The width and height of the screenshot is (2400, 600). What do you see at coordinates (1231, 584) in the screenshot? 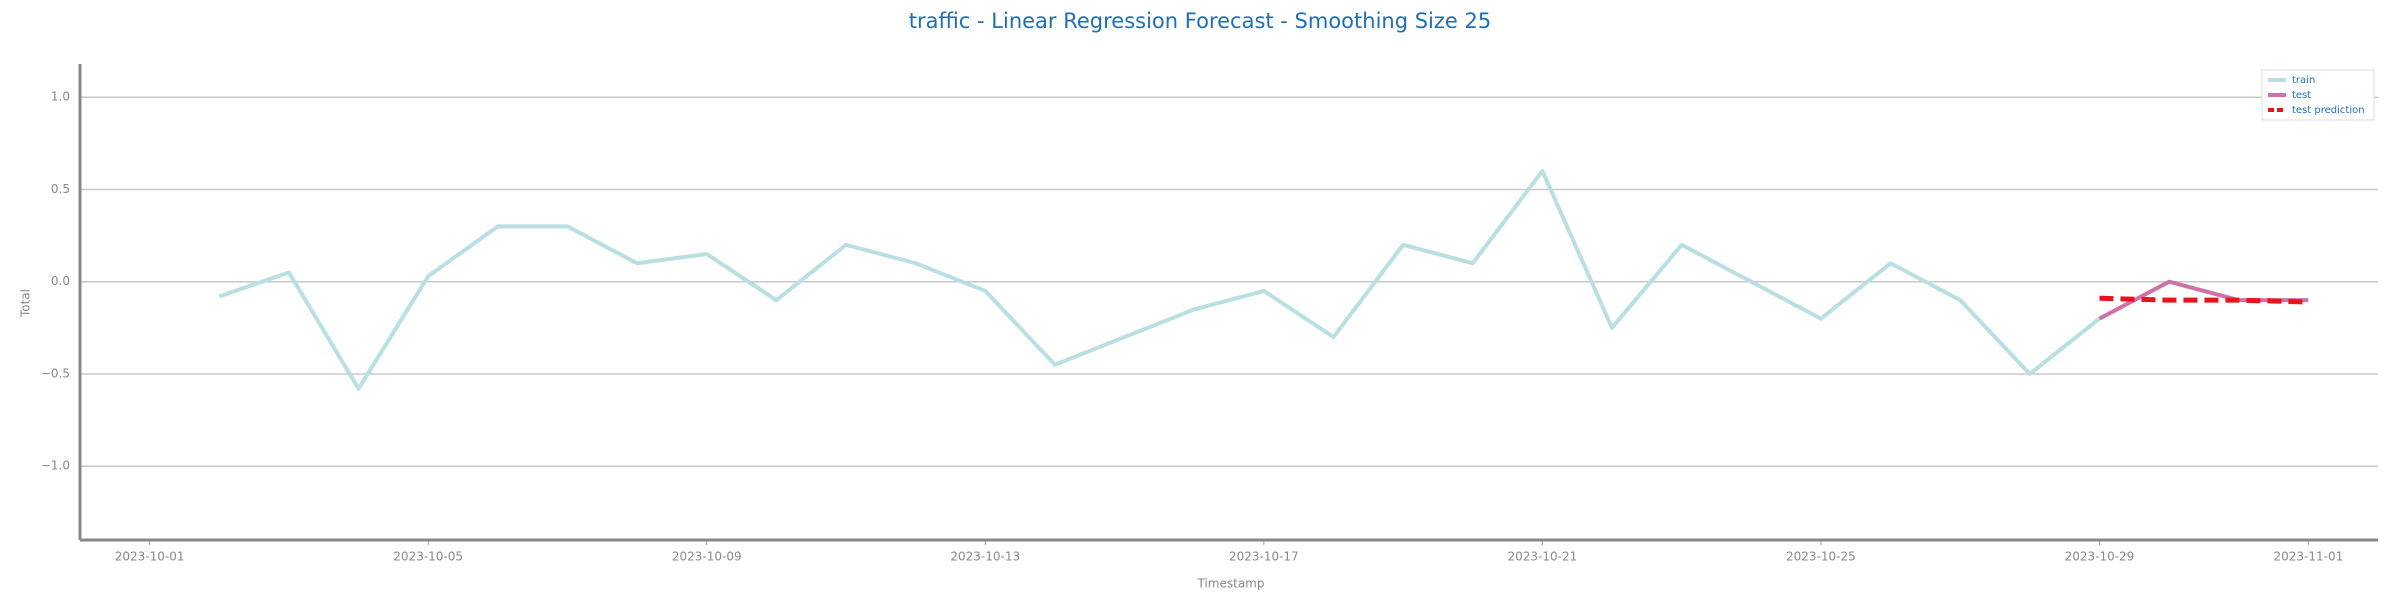
I see `x-axis-label: Timestamp` at bounding box center [1231, 584].